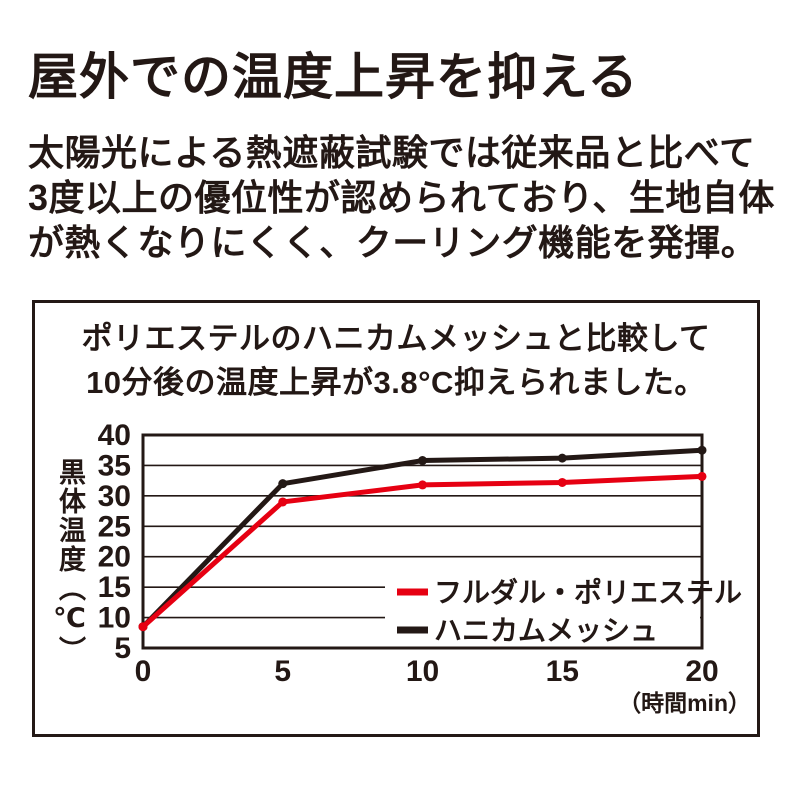 This screenshot has height=800, width=800. What do you see at coordinates (396, 382) in the screenshot?
I see `panel-caption-line-2: 10分後の温度上昇が3.8°C抑えられました。` at bounding box center [396, 382].